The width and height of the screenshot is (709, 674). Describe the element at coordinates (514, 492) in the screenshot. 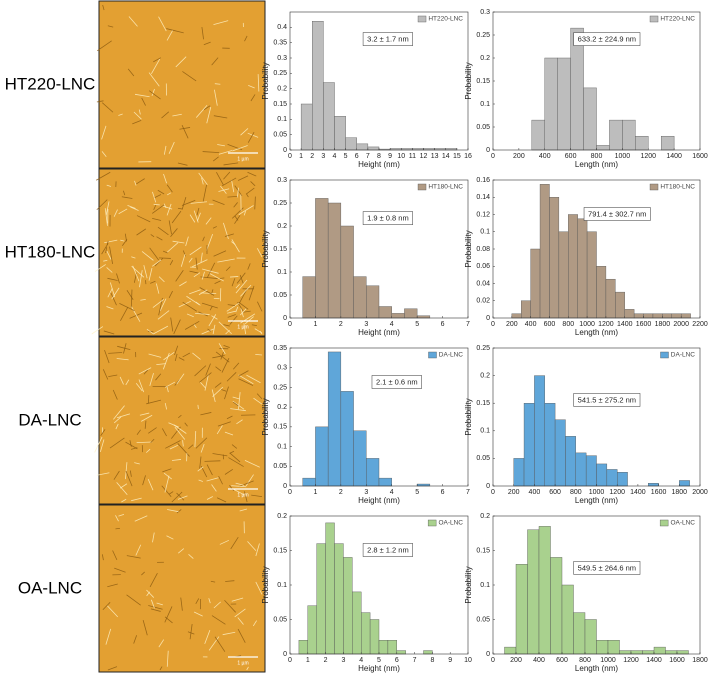

I see `x-tick-label: 200` at that location.